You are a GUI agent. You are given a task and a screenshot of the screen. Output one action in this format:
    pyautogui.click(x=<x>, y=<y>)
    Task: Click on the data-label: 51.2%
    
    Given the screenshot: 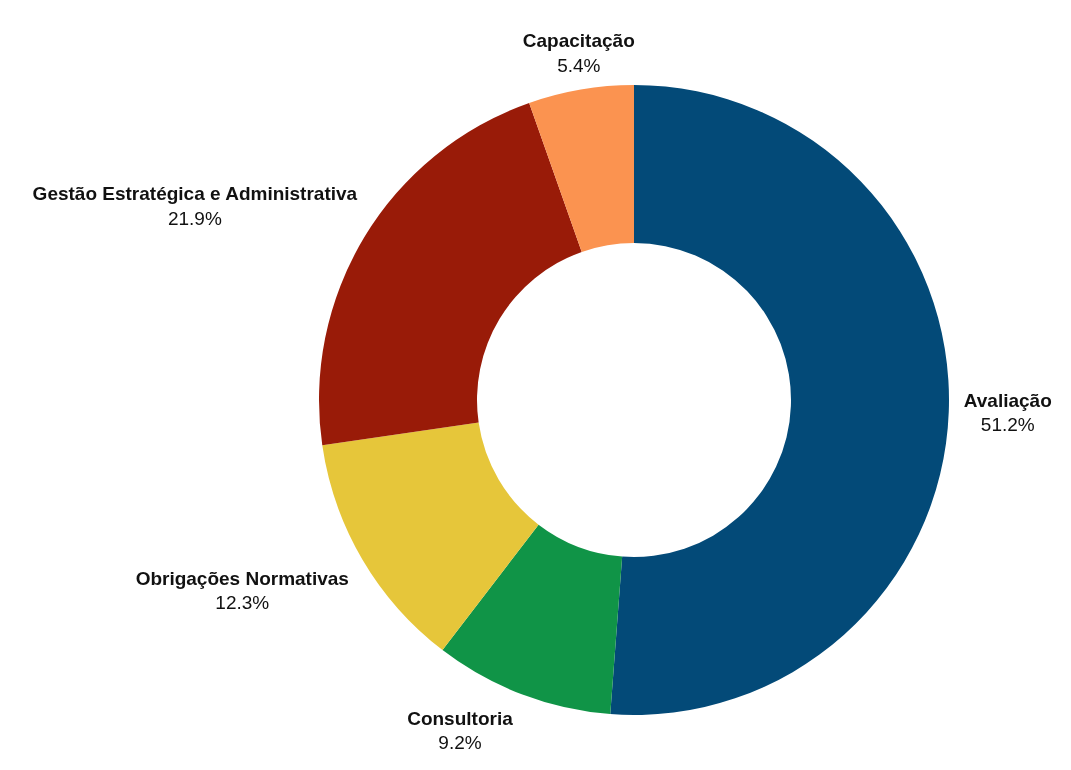 What is the action you would take?
    pyautogui.click(x=1007, y=425)
    